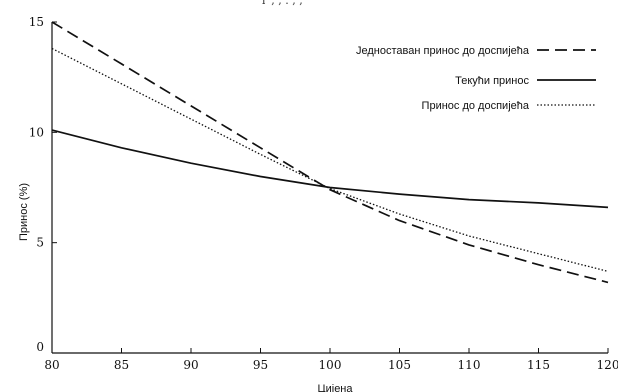 The height and width of the screenshot is (392, 618). What do you see at coordinates (36, 22) in the screenshot?
I see `y-tick-label: 15` at bounding box center [36, 22].